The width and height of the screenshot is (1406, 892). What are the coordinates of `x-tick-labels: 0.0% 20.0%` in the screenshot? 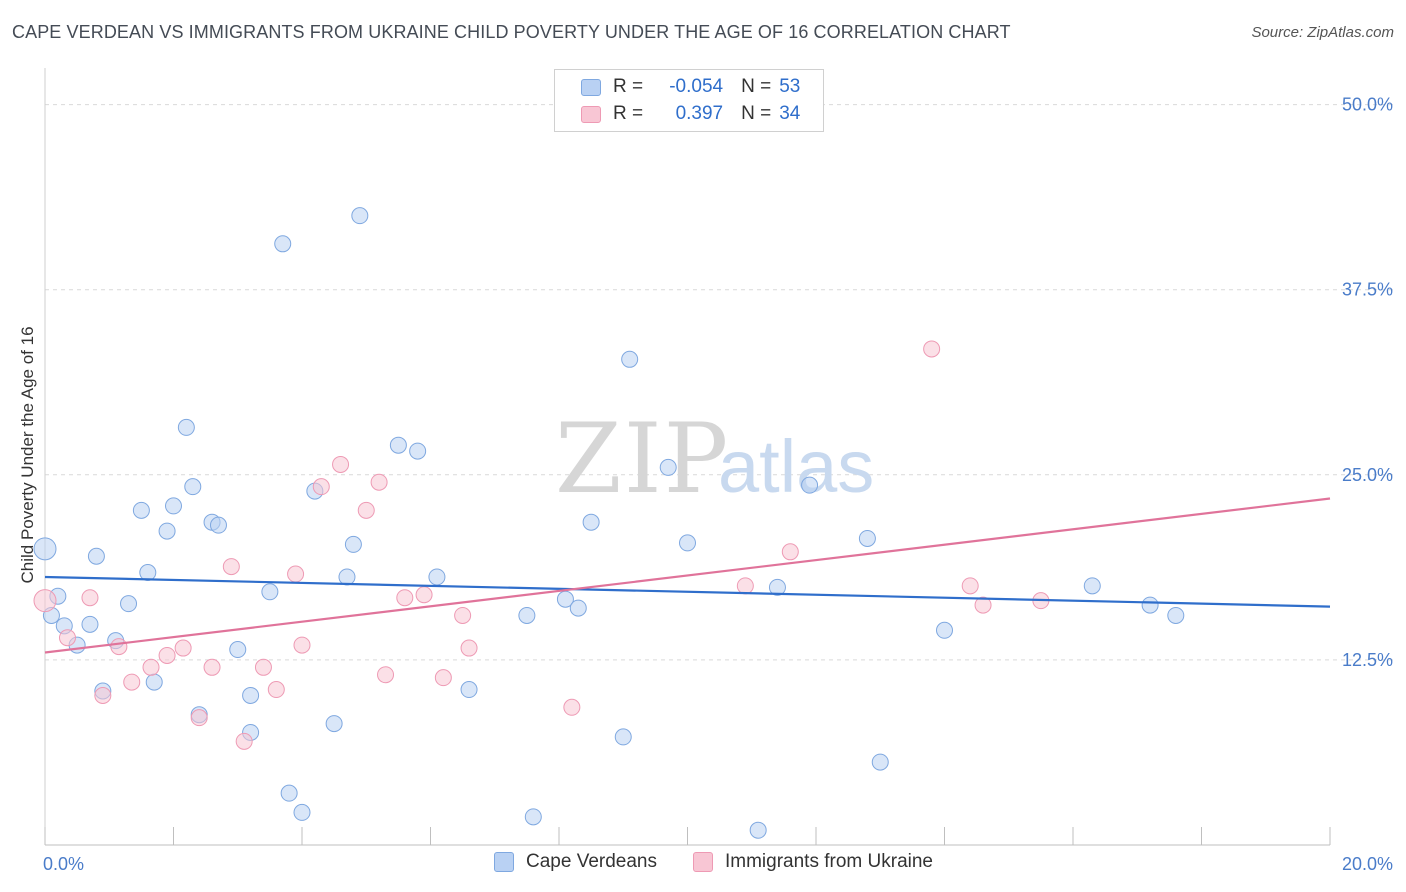 It's located at (718, 864).